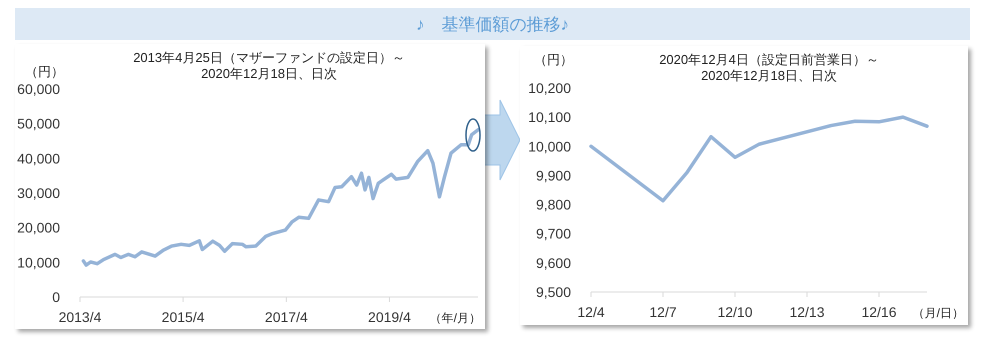 The height and width of the screenshot is (343, 985). What do you see at coordinates (38, 158) in the screenshot?
I see `y-tick-label: 40,000` at bounding box center [38, 158].